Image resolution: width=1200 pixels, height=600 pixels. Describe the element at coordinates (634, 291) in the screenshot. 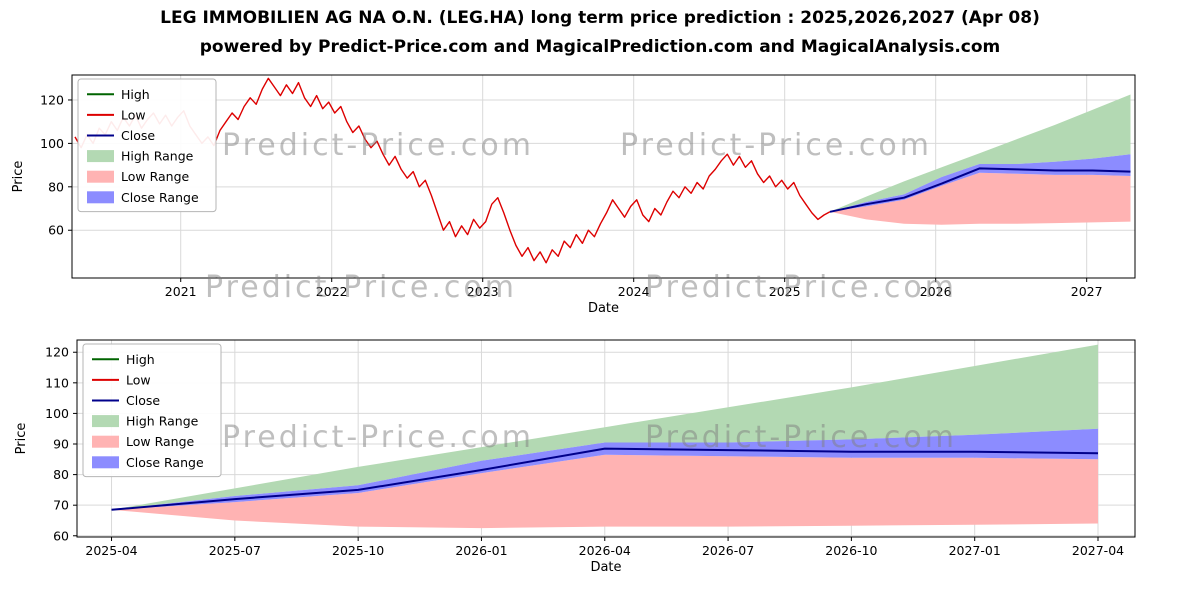

I see `x-tick-label: 2024` at that location.